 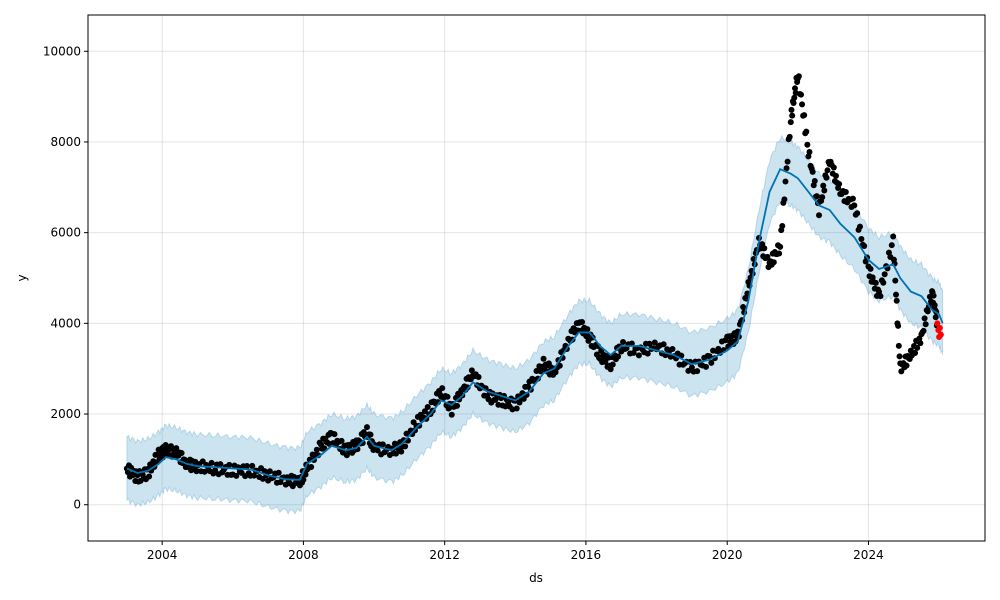 What do you see at coordinates (444, 555) in the screenshot?
I see `x-tick-label: 2012` at bounding box center [444, 555].